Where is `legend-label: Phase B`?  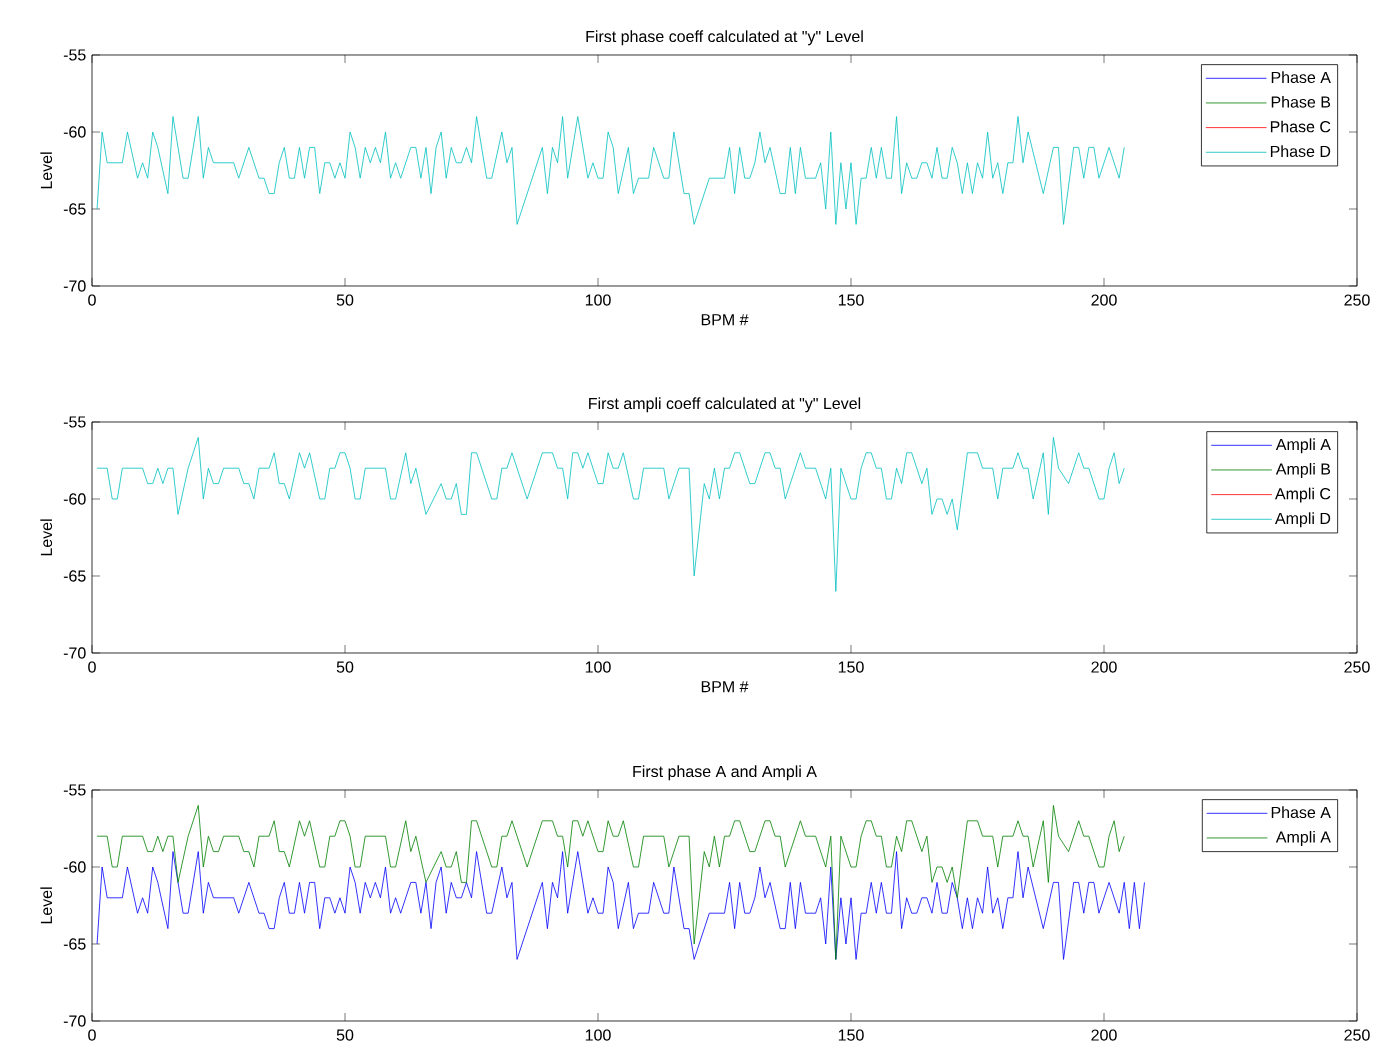
legend-label: Phase B is located at coordinates (1301, 101).